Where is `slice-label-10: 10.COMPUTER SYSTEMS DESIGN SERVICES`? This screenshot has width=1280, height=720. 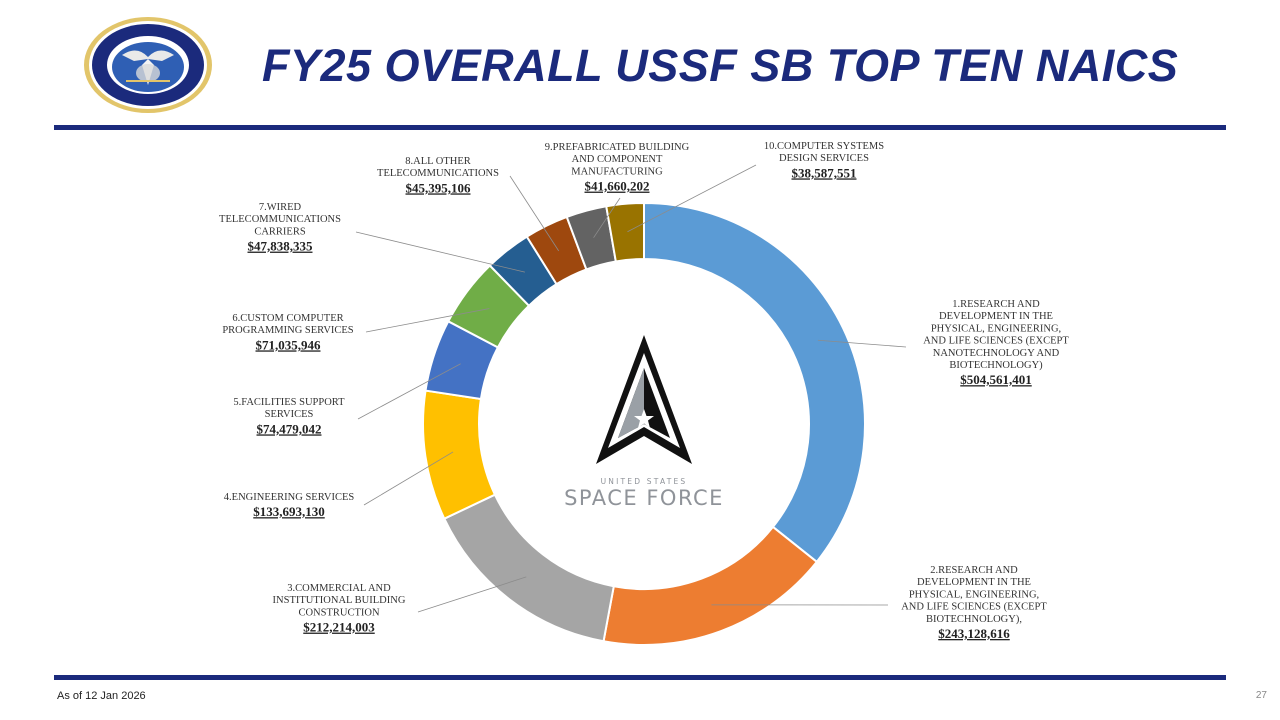 slice-label-10: 10.COMPUTER SYSTEMS DESIGN SERVICES is located at coordinates (824, 152).